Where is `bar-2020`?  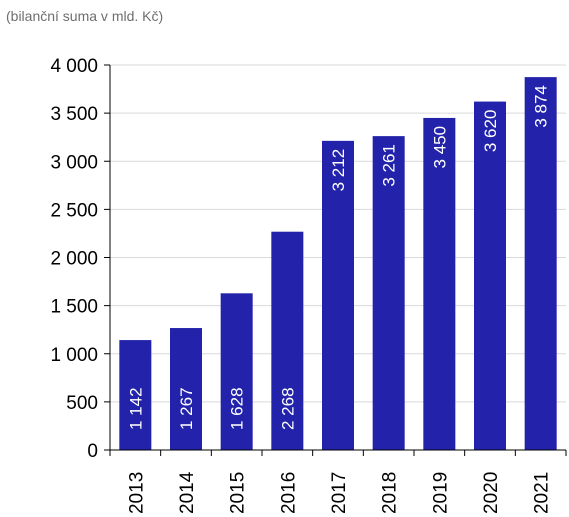
bar-2020 is located at coordinates (490, 275).